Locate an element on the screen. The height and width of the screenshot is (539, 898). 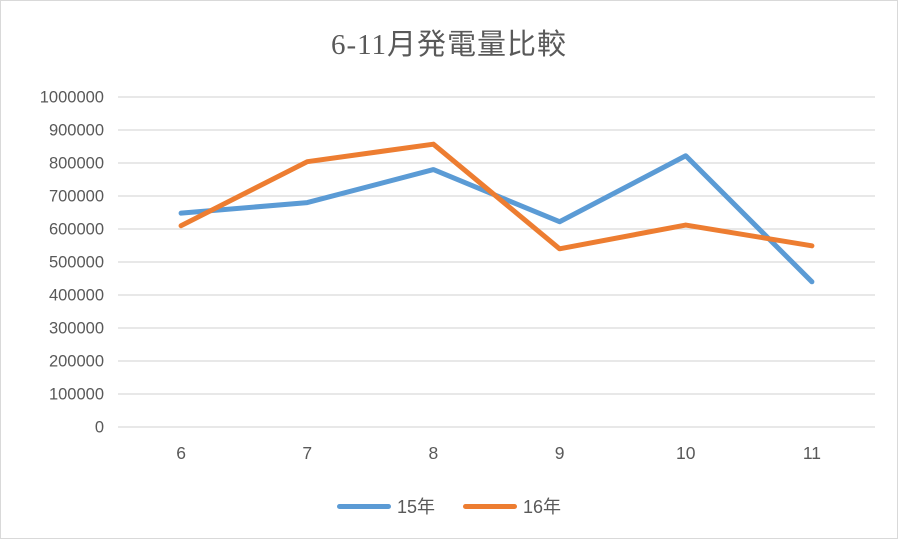
legend-item-series-0: 15年 is located at coordinates (385, 506).